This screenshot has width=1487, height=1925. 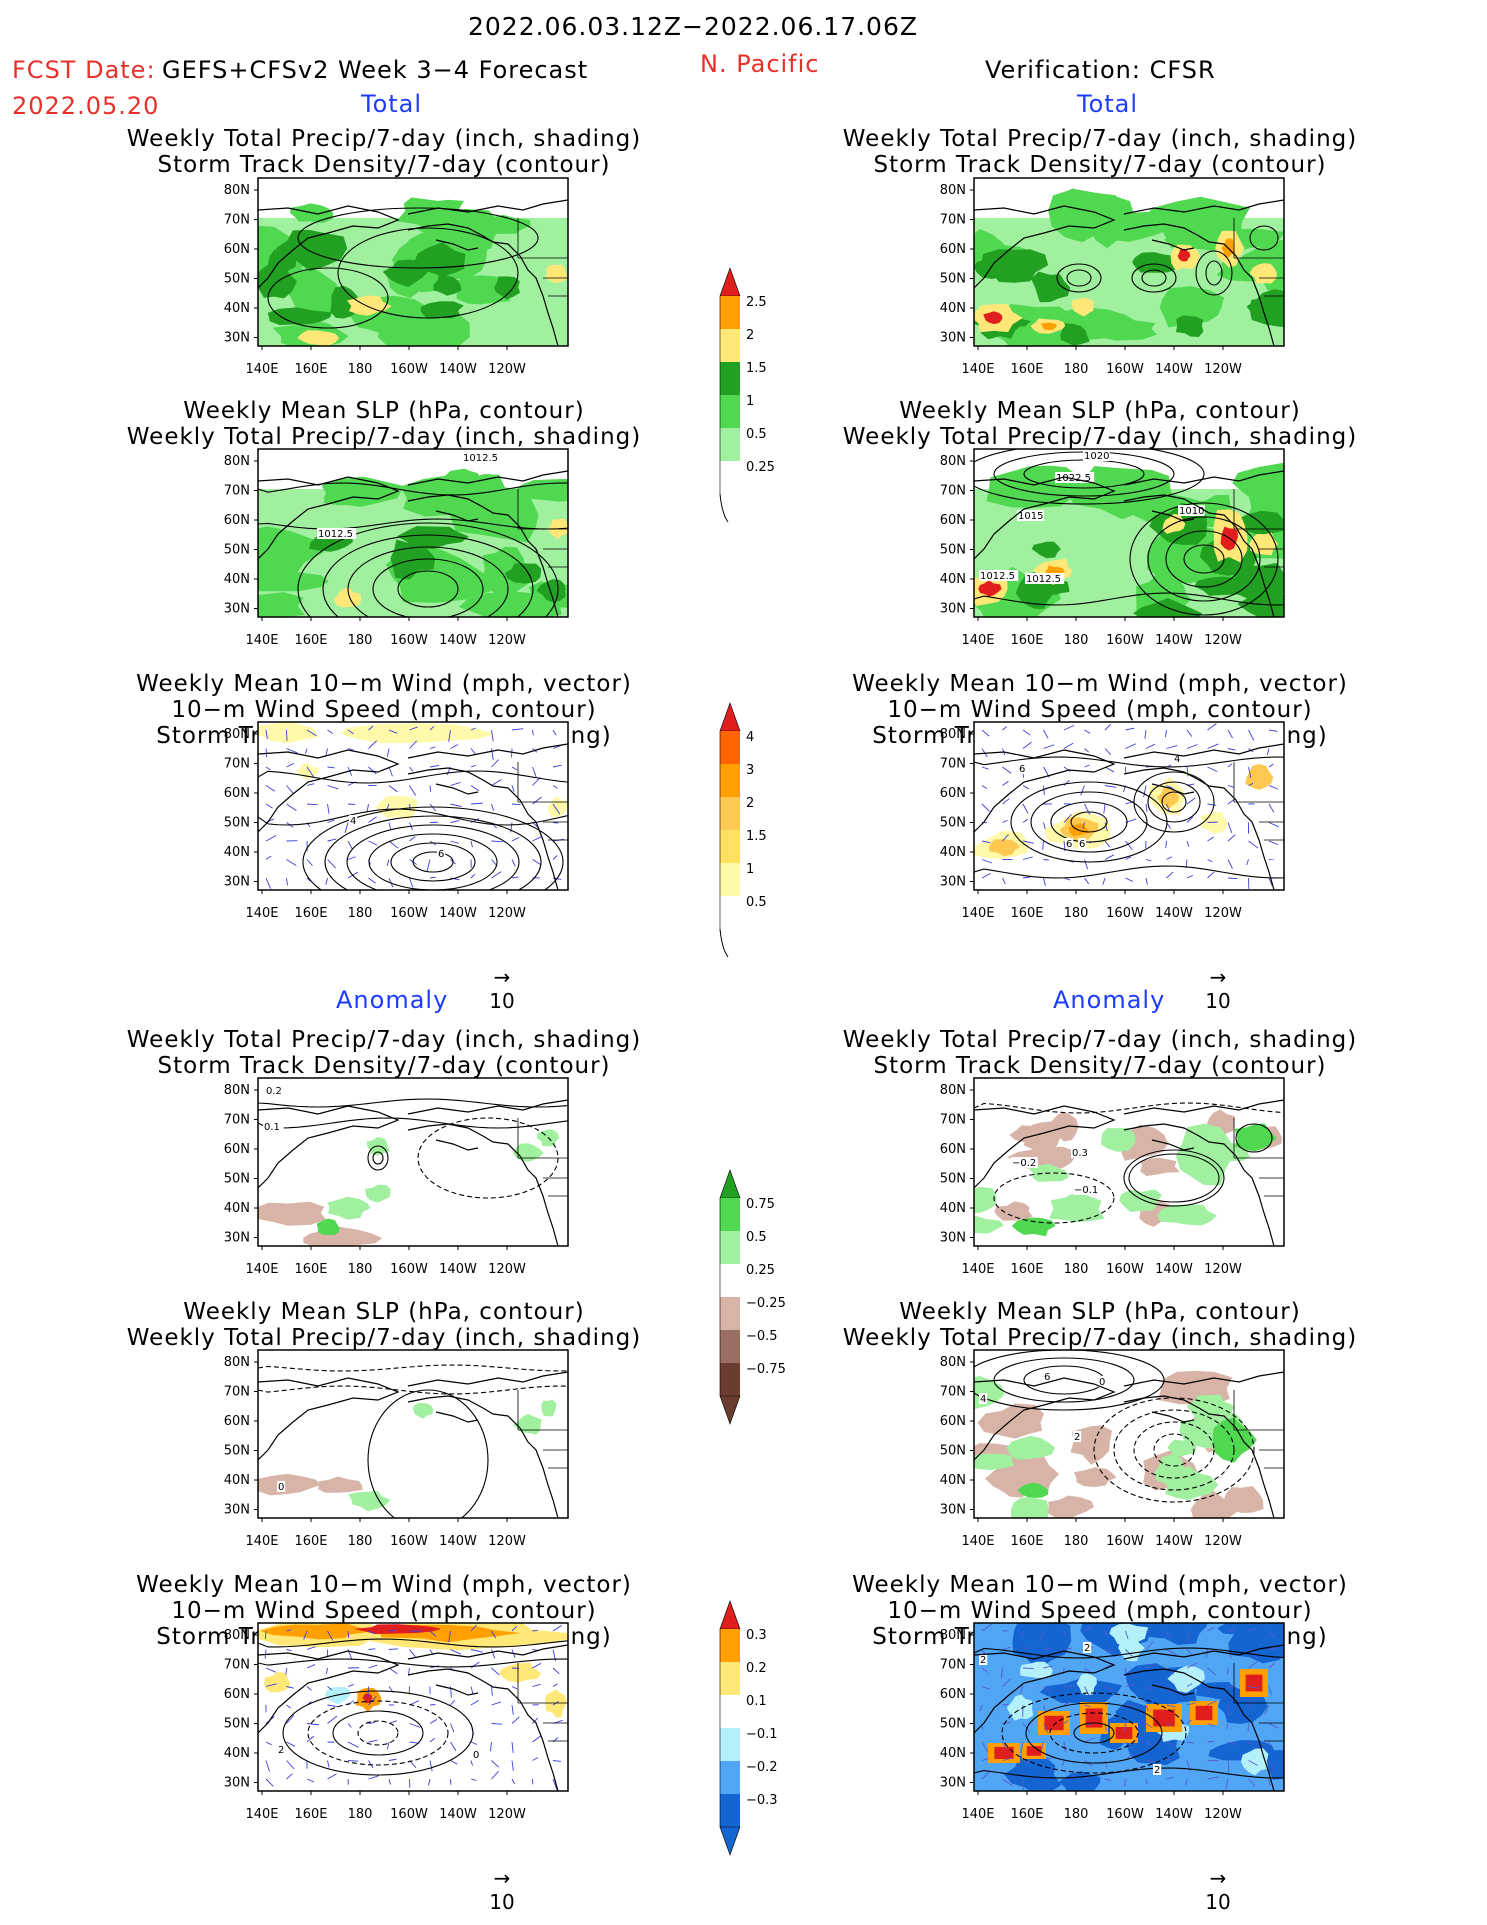 I want to click on lat-tick-label: 80N, so click(x=237, y=734).